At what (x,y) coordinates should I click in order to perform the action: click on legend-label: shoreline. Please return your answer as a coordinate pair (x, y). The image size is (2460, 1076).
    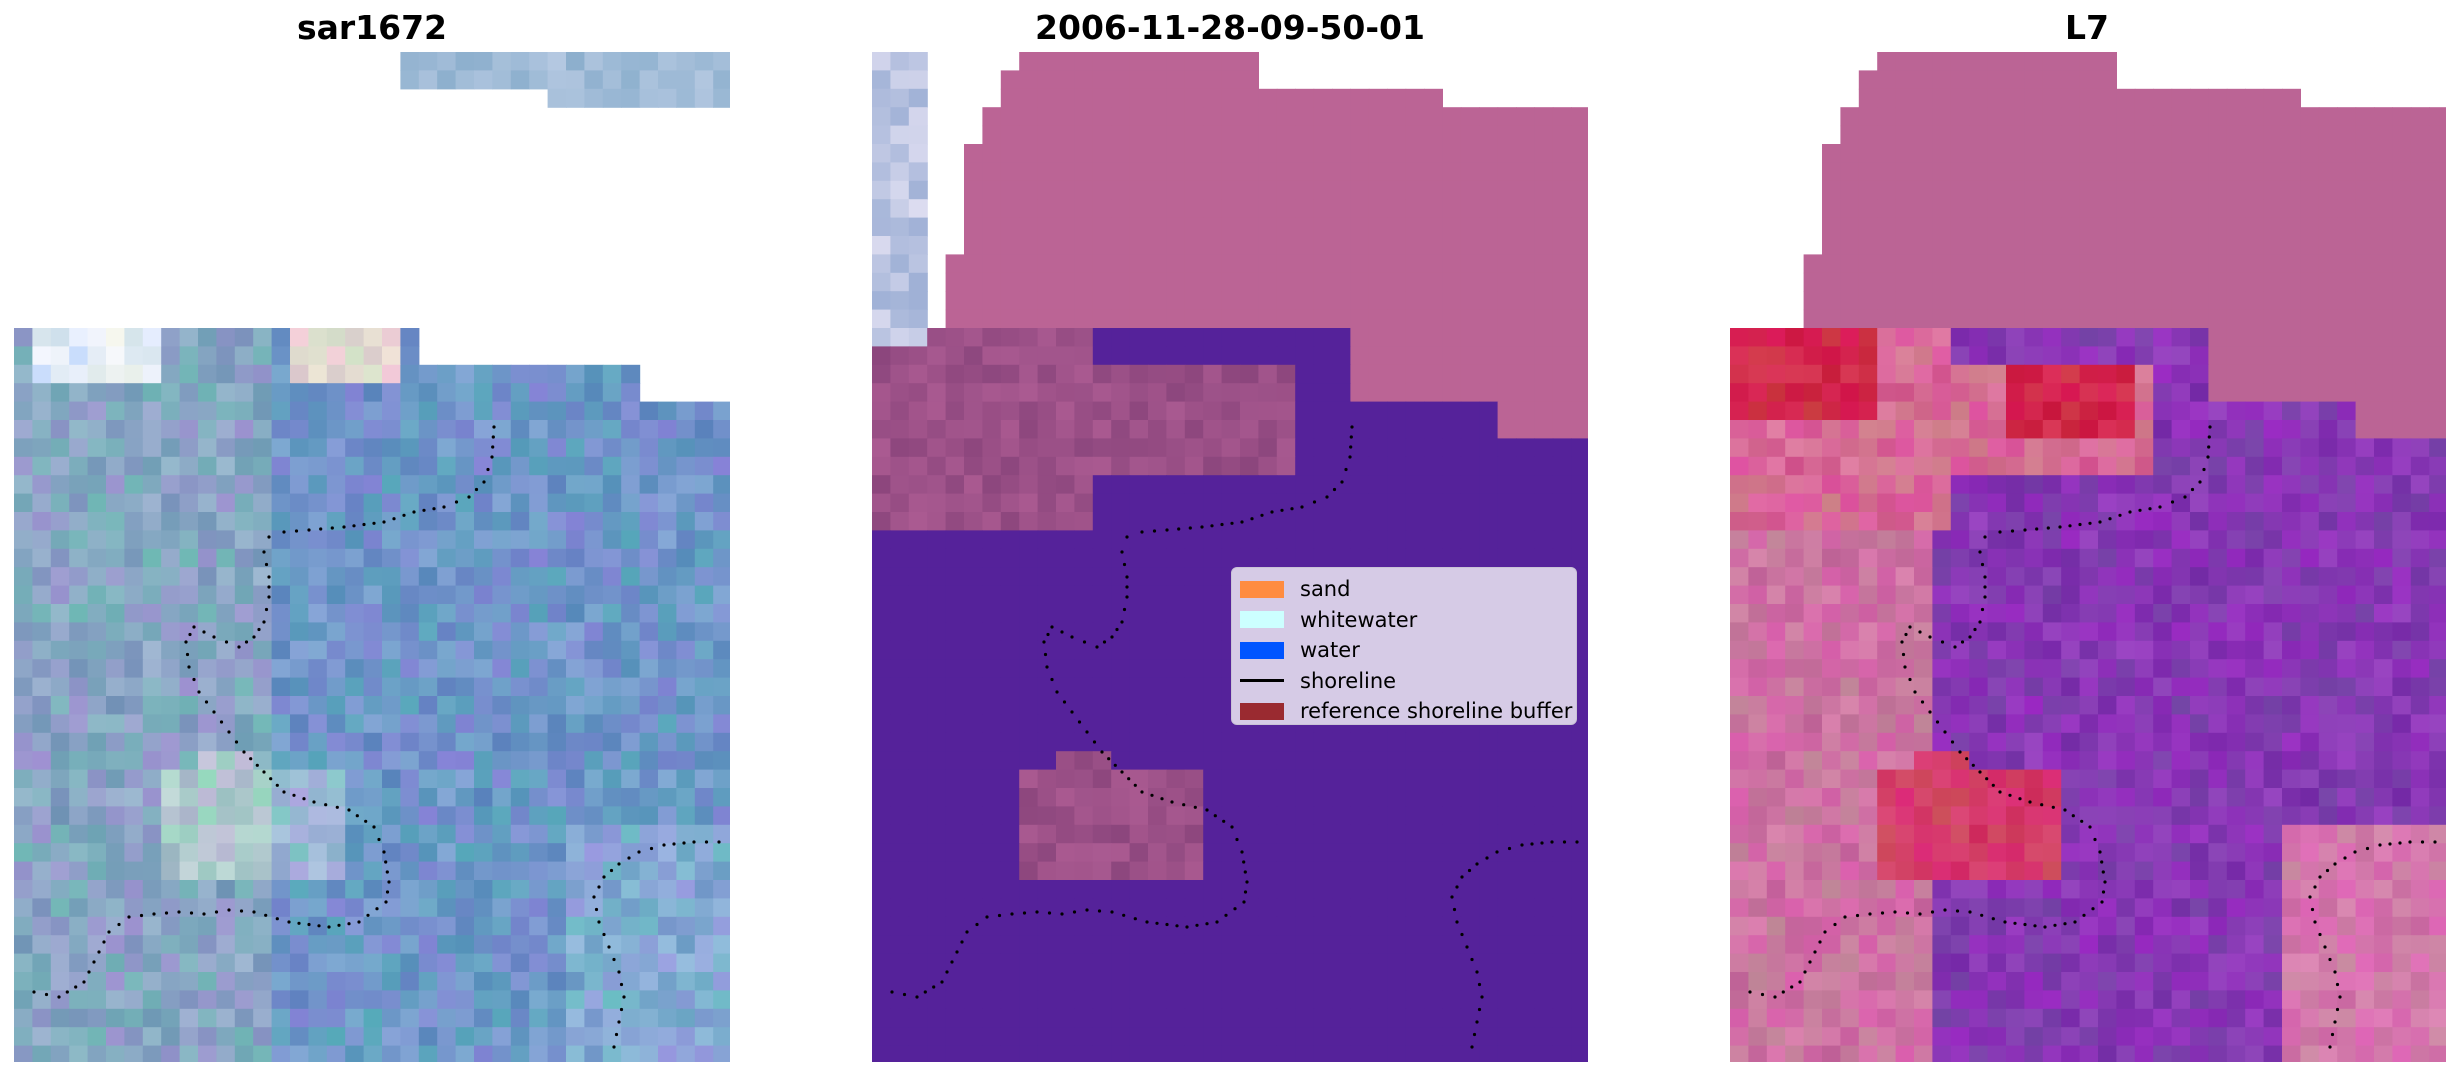
    Looking at the image, I should click on (1348, 680).